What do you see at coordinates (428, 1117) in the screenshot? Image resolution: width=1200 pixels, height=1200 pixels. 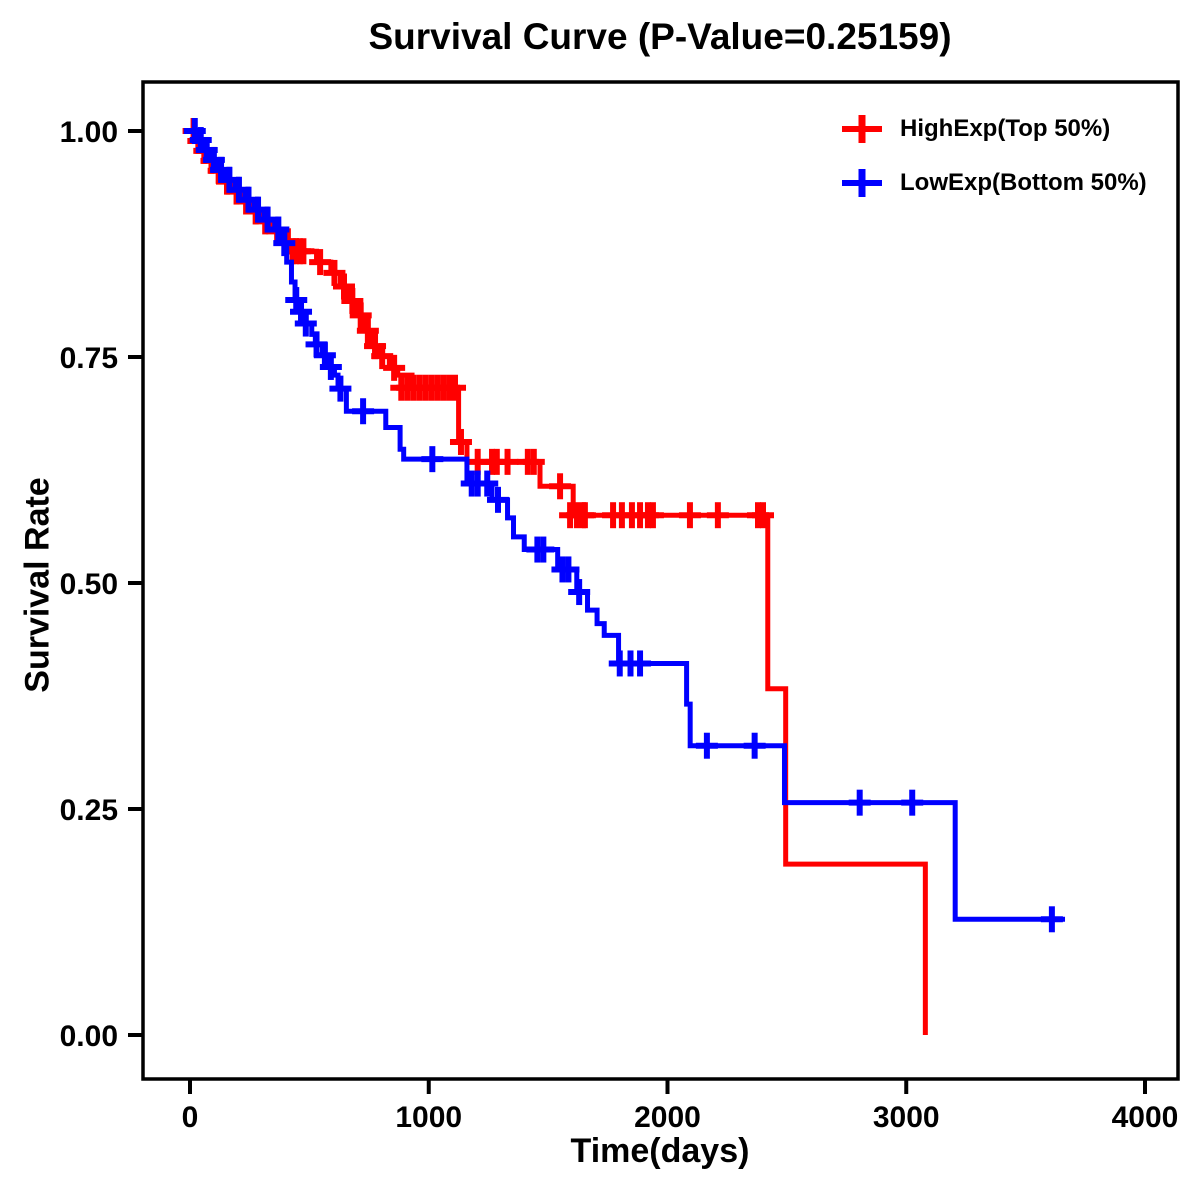 I see `x-tick-label: 1000` at bounding box center [428, 1117].